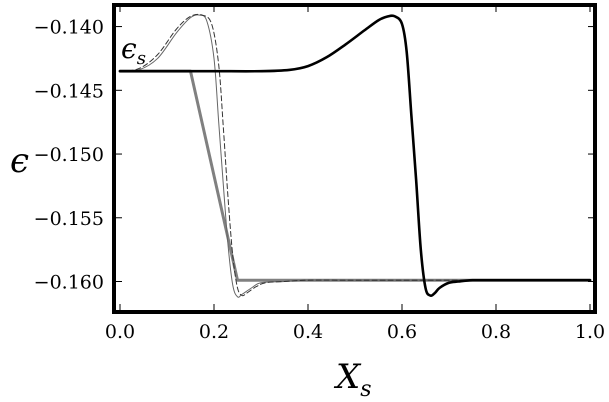 The width and height of the screenshot is (609, 402). I want to click on x-tick-label: 0.8, so click(496, 332).